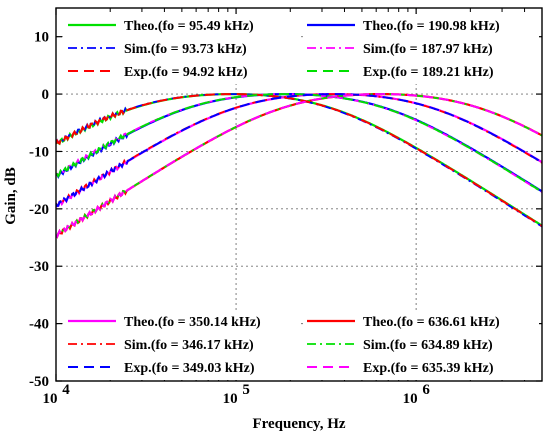  Describe the element at coordinates (428, 72) in the screenshot. I see `legend-label: Exp.(fo = 189.21 kHz)` at that location.